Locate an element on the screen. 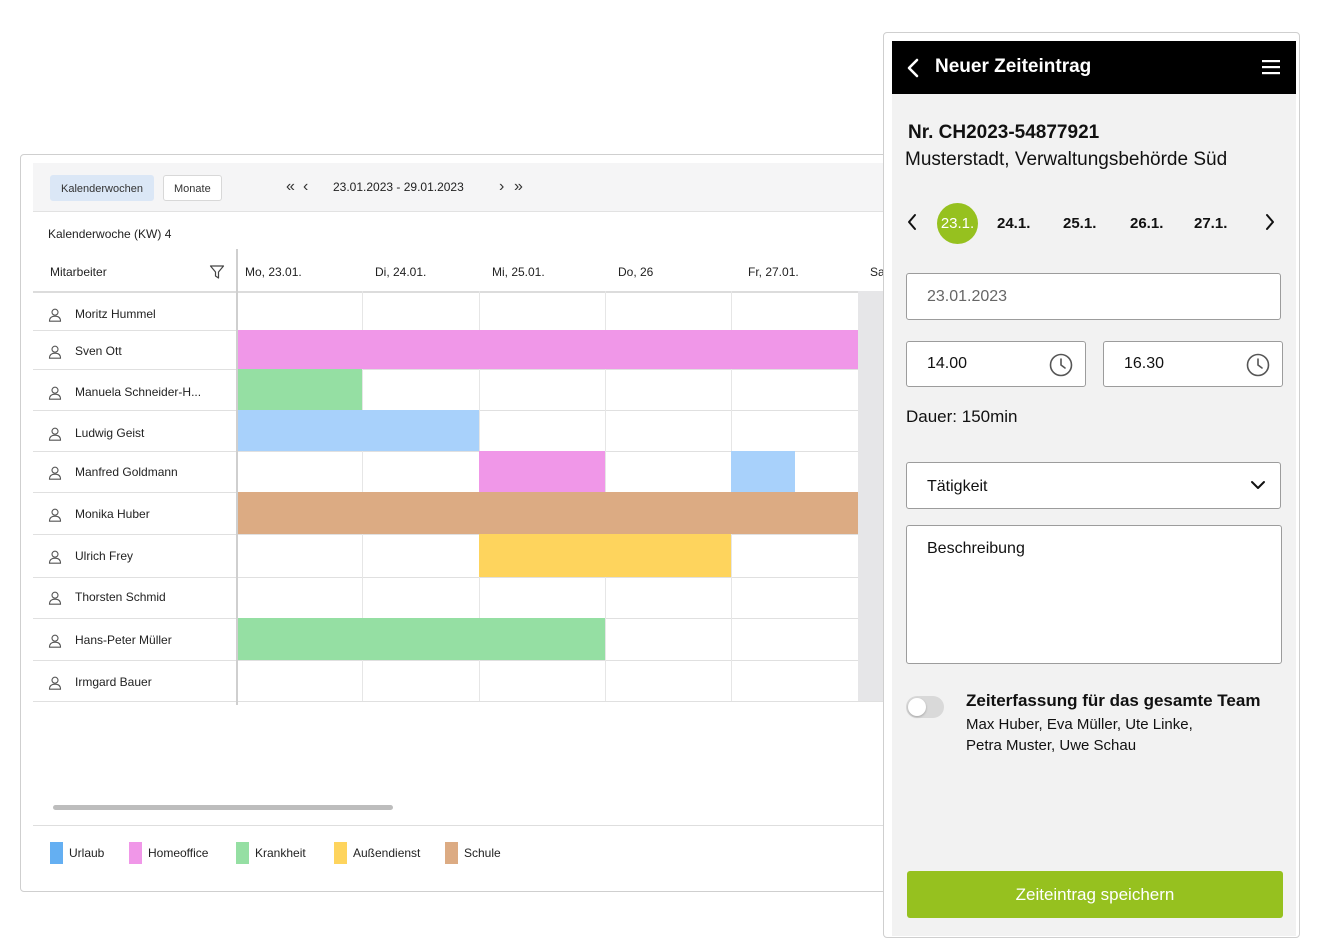 This screenshot has width=1321, height=952. time-from-field: 14.00 is located at coordinates (996, 364).